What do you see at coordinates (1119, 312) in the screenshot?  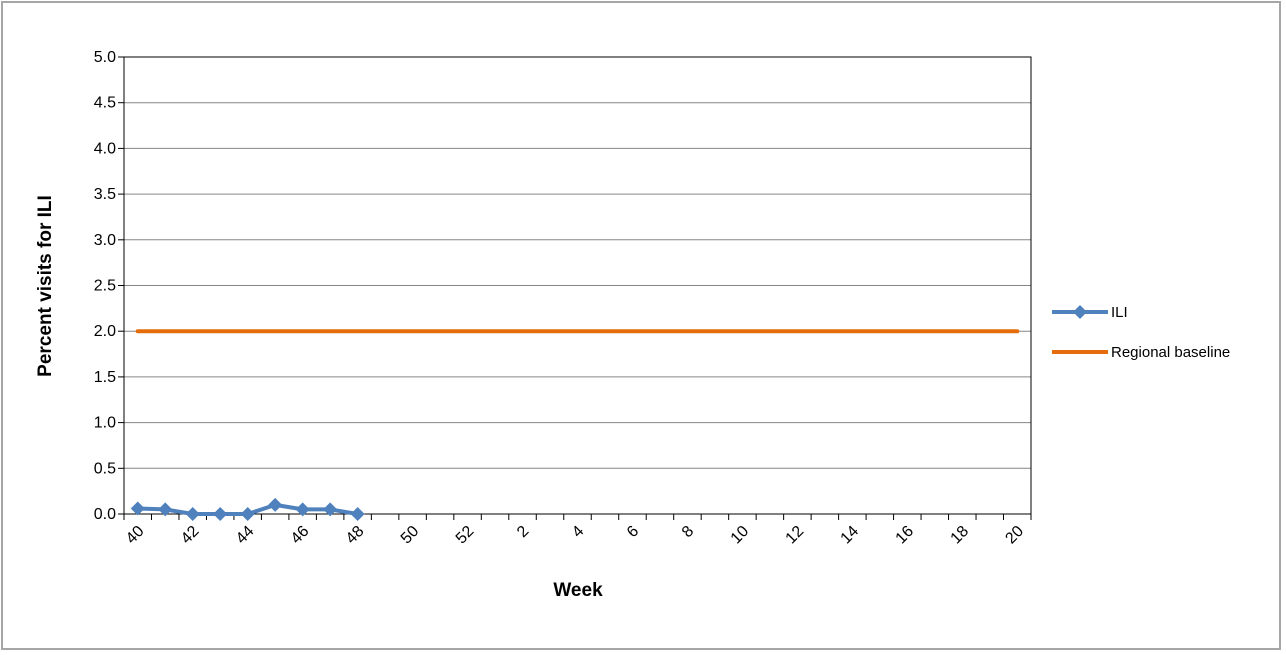 I see `legend-label-ili: ILI` at bounding box center [1119, 312].